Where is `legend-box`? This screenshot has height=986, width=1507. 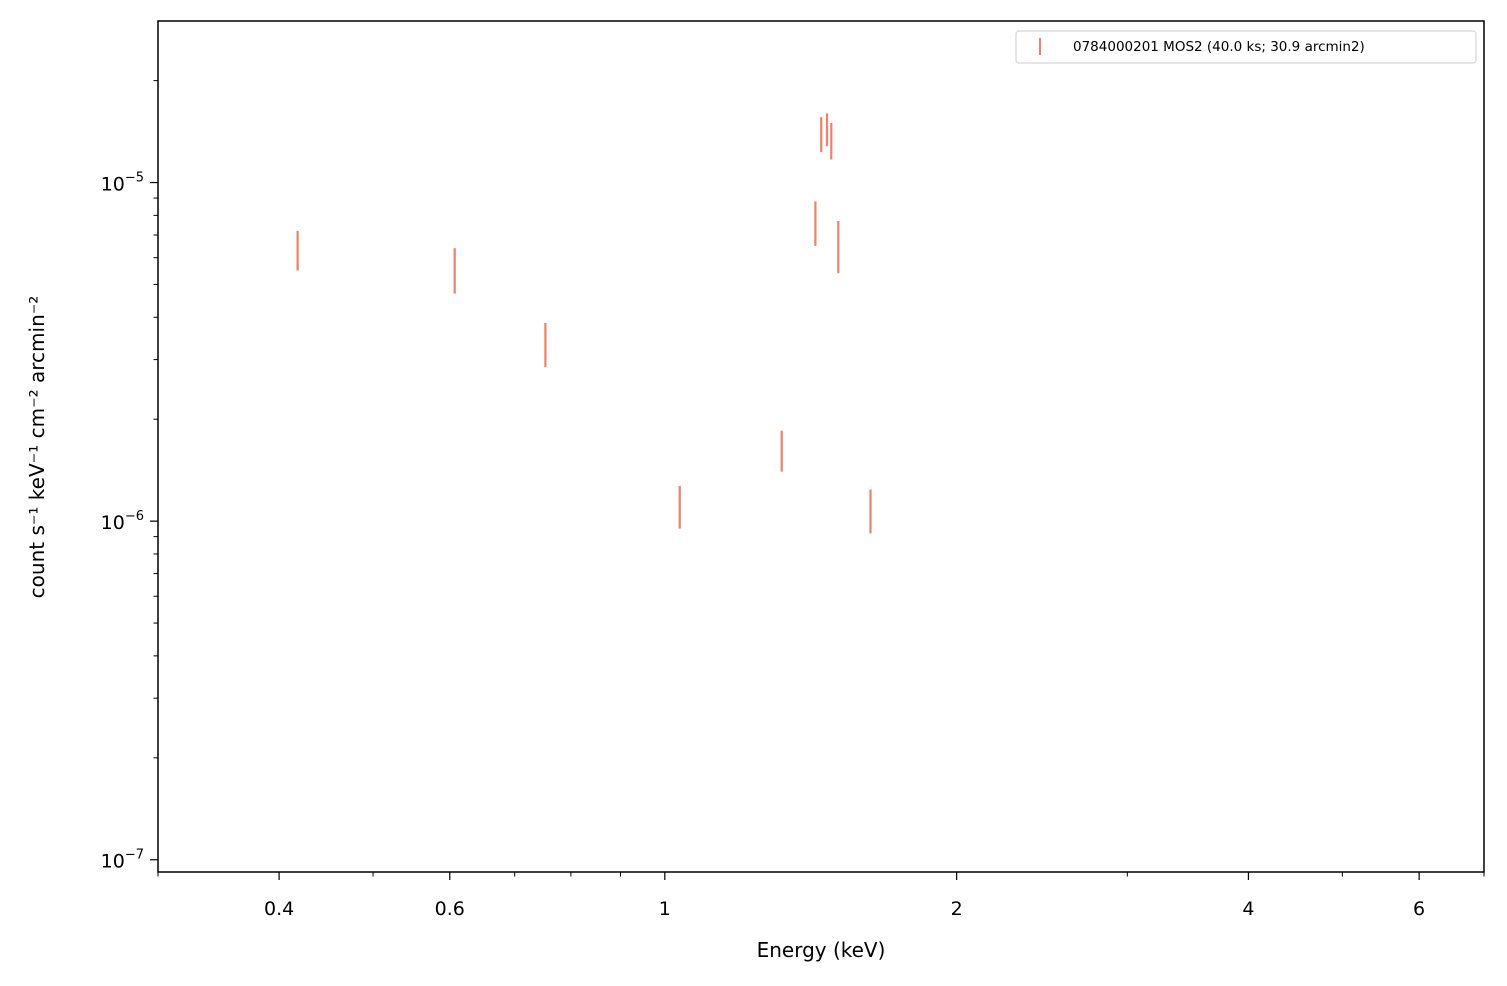
legend-box is located at coordinates (1246, 47).